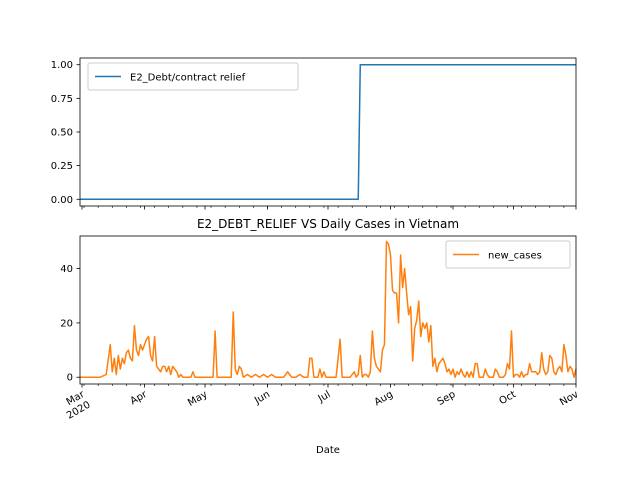  I want to click on bottom-y-axis-ticks: 0 20 40, so click(70, 324).